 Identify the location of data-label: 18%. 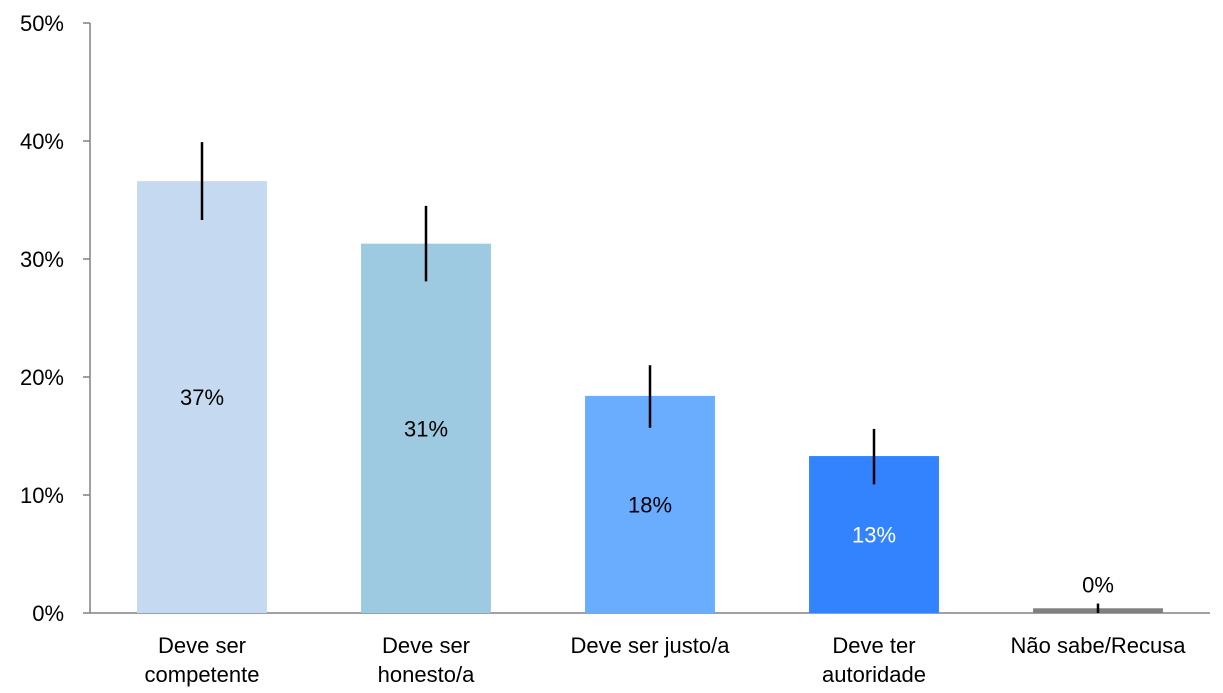
(650, 504).